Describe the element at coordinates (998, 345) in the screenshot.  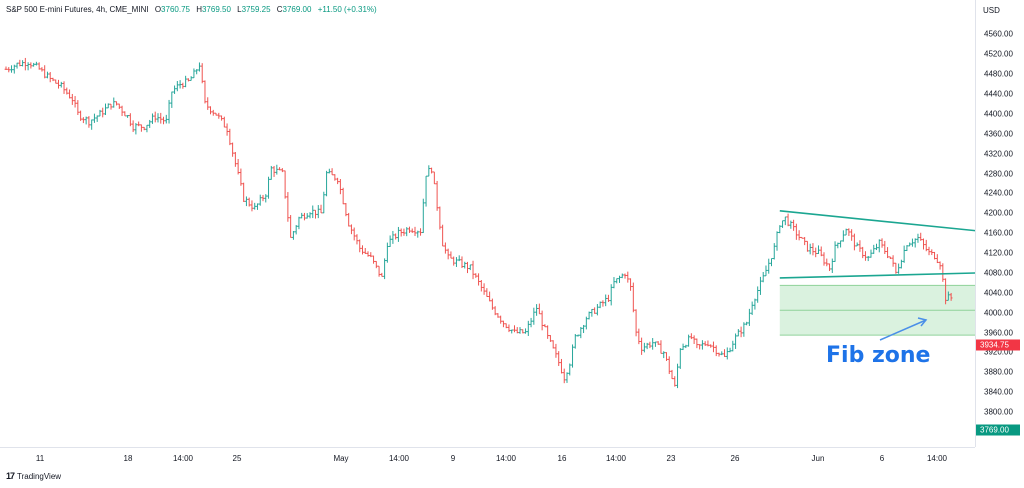
I see `marked-price-badge: 3934.75` at that location.